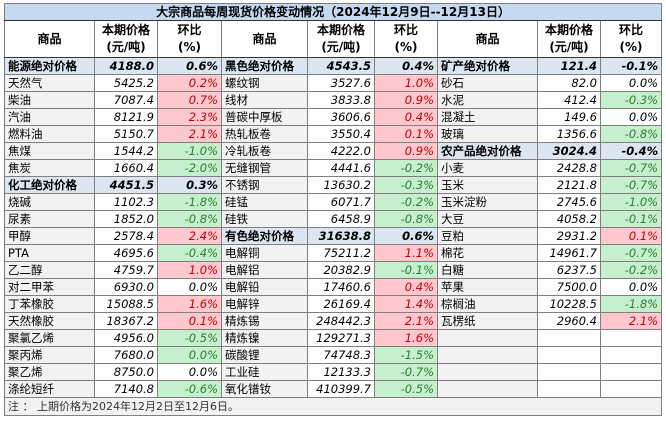 Image resolution: width=666 pixels, height=421 pixels. What do you see at coordinates (126, 287) in the screenshot?
I see `price-cell: 6930.0` at bounding box center [126, 287].